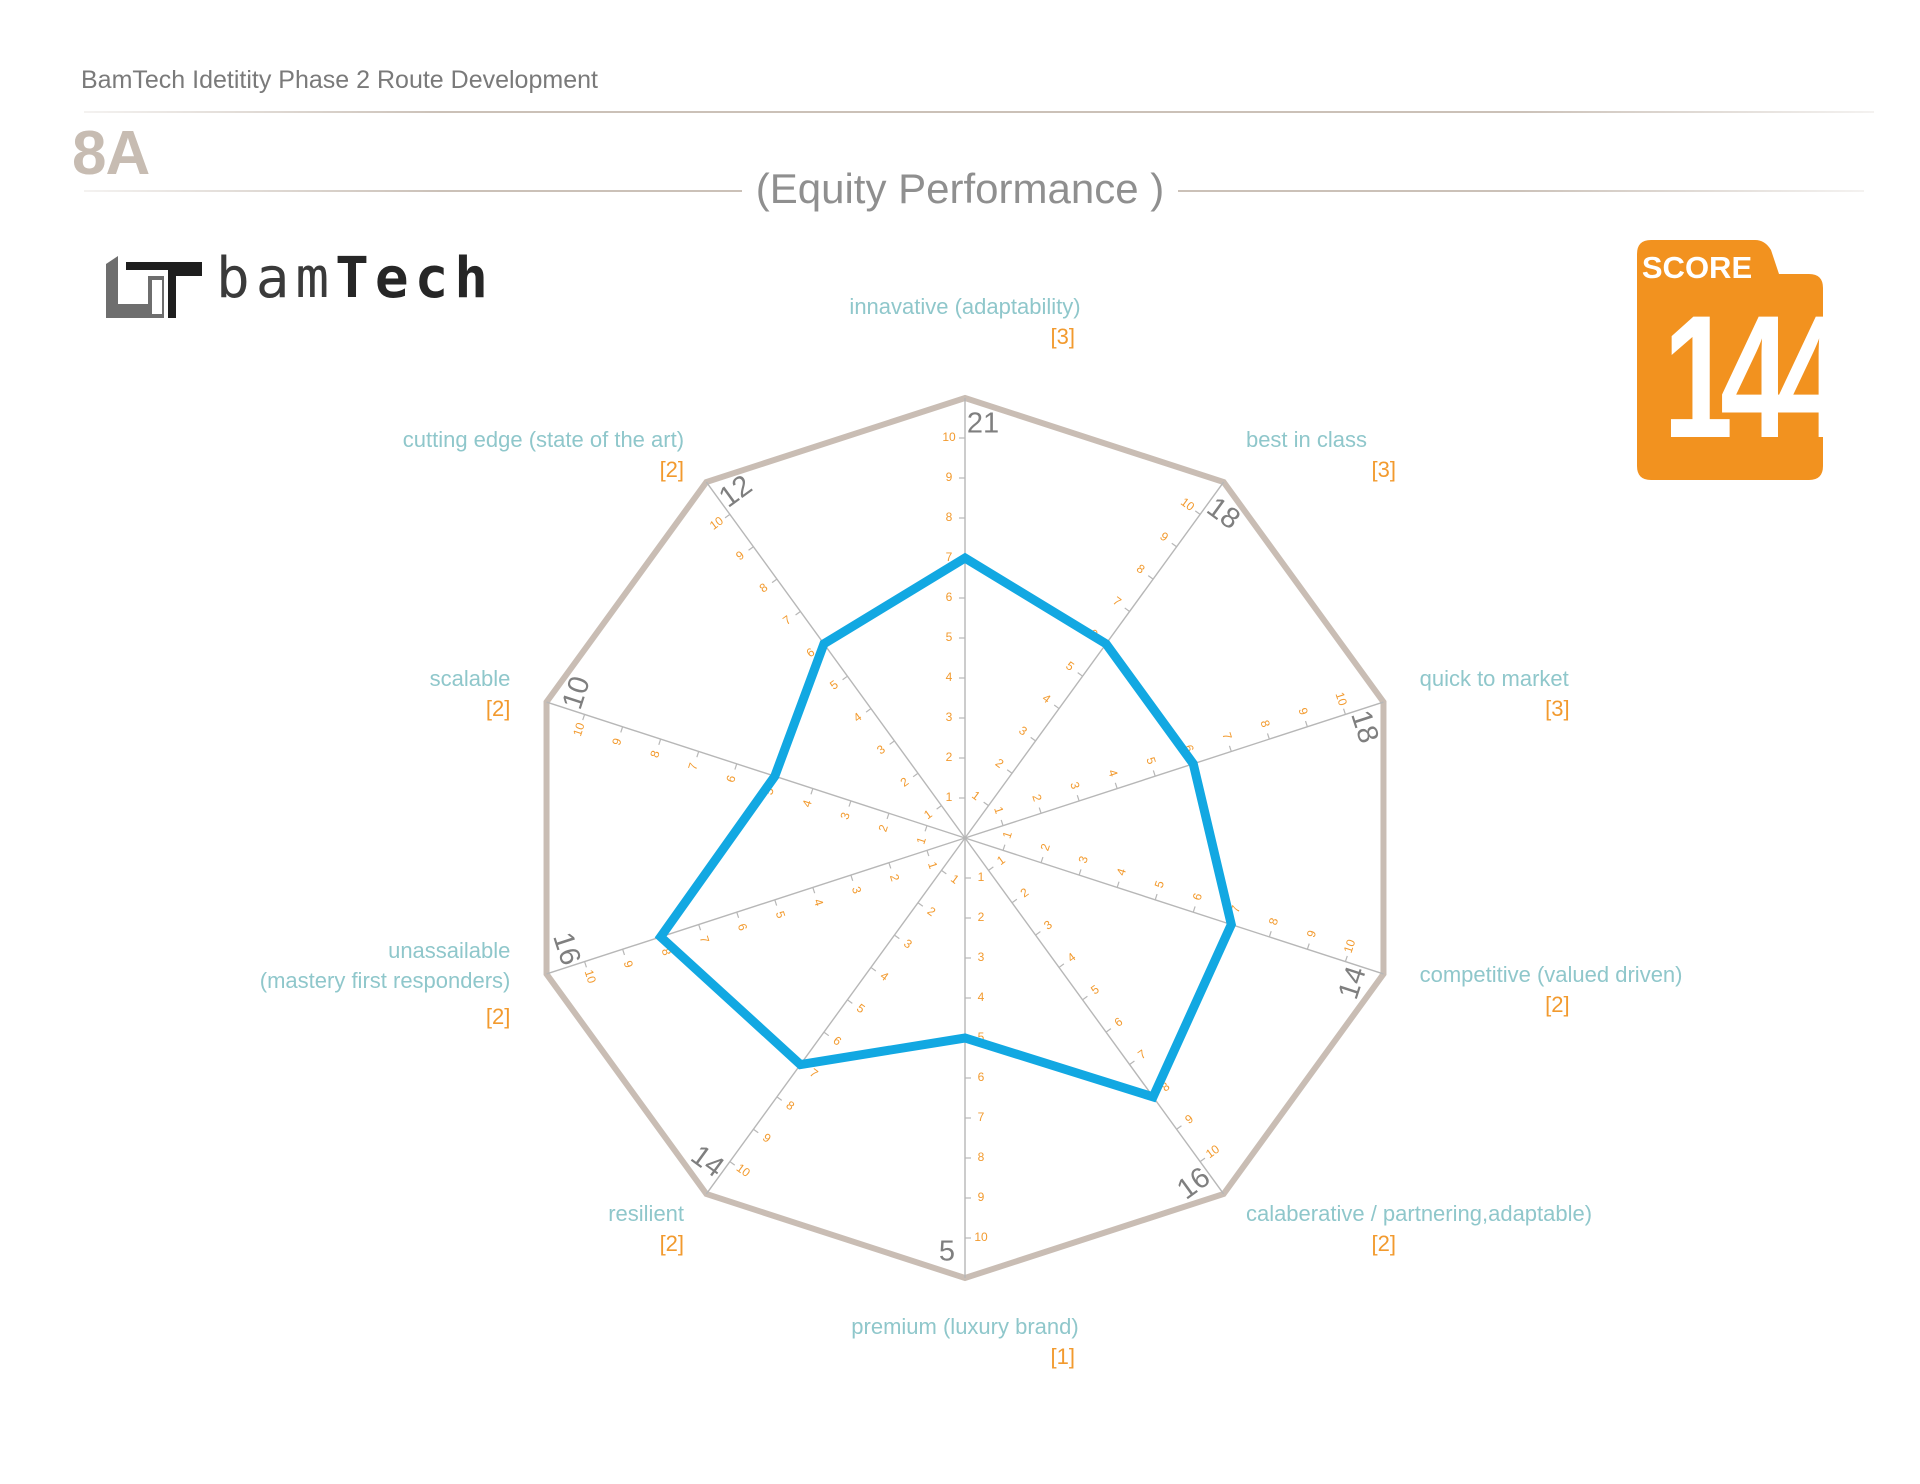 Image resolution: width=1920 pixels, height=1484 pixels. I want to click on radar-axis-weight: [3], so click(1557, 709).